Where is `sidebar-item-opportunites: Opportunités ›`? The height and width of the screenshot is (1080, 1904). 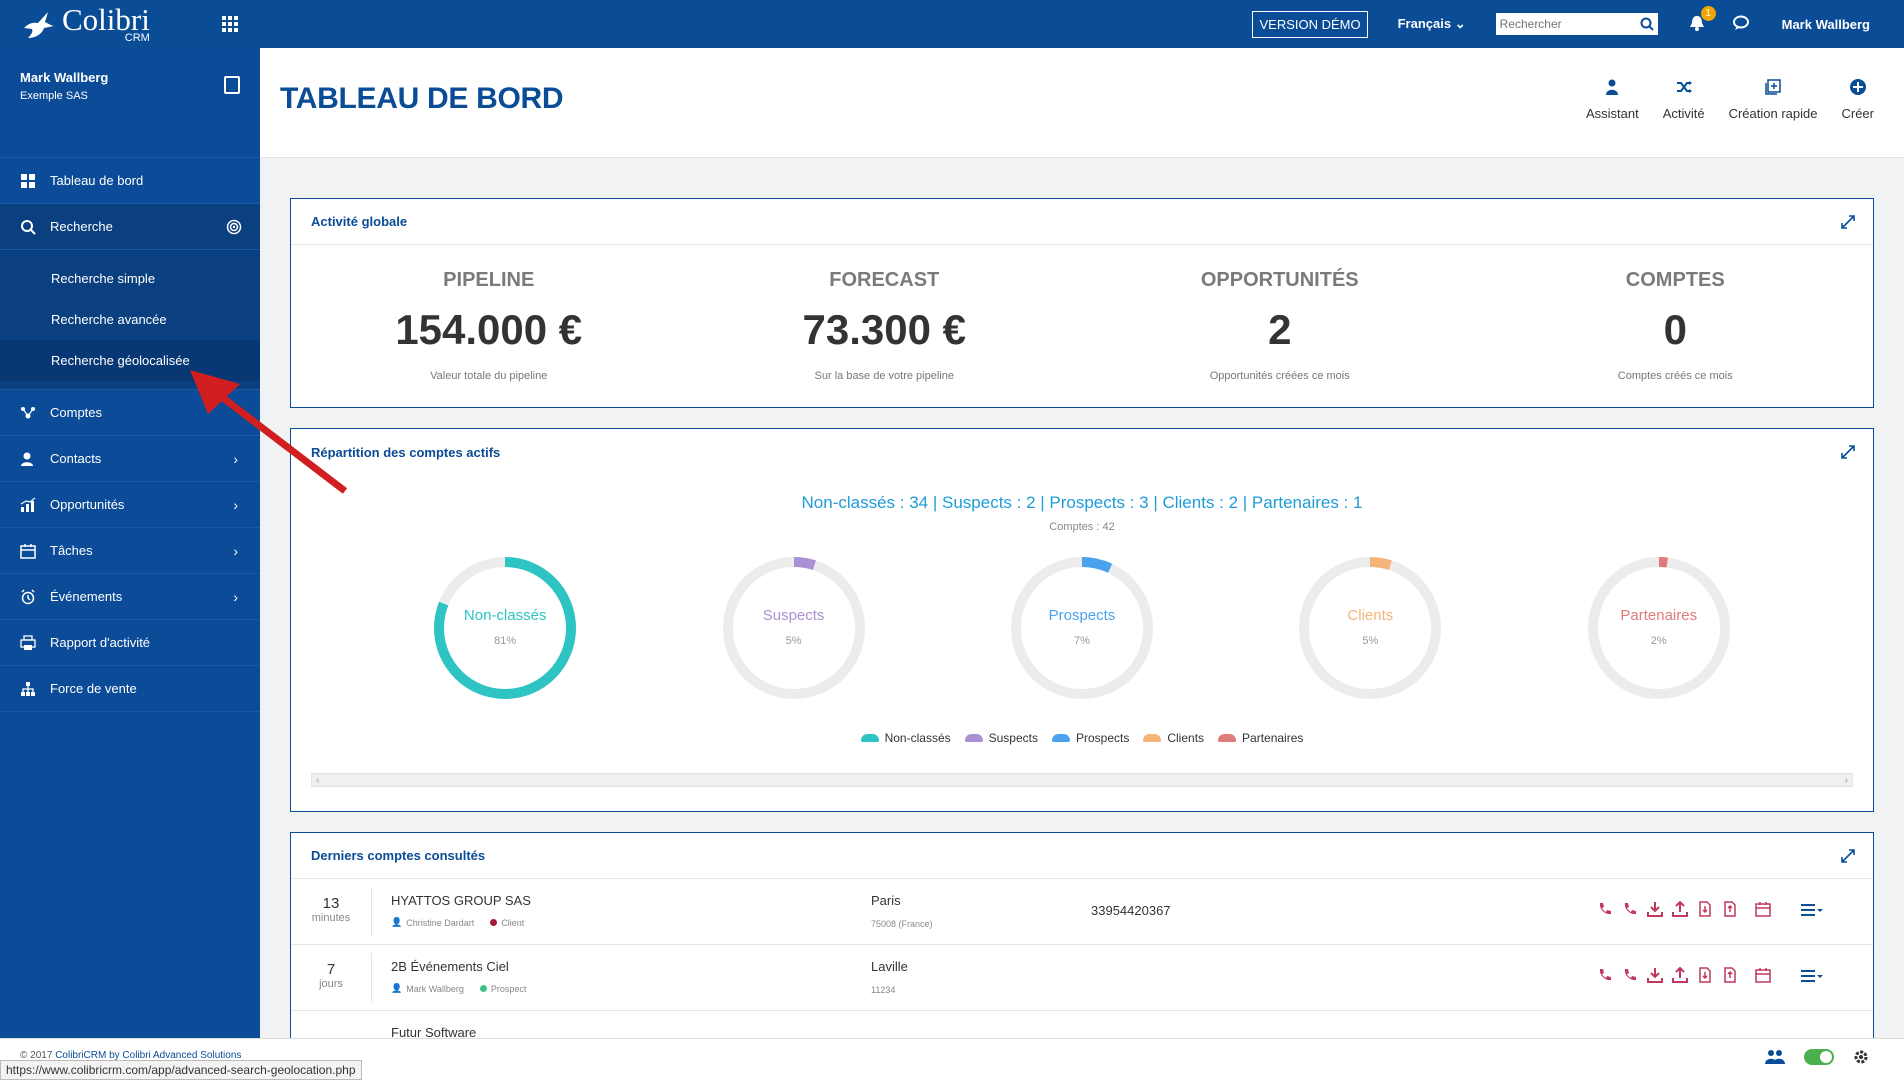
sidebar-item-opportunites: Opportunités › is located at coordinates (130, 505).